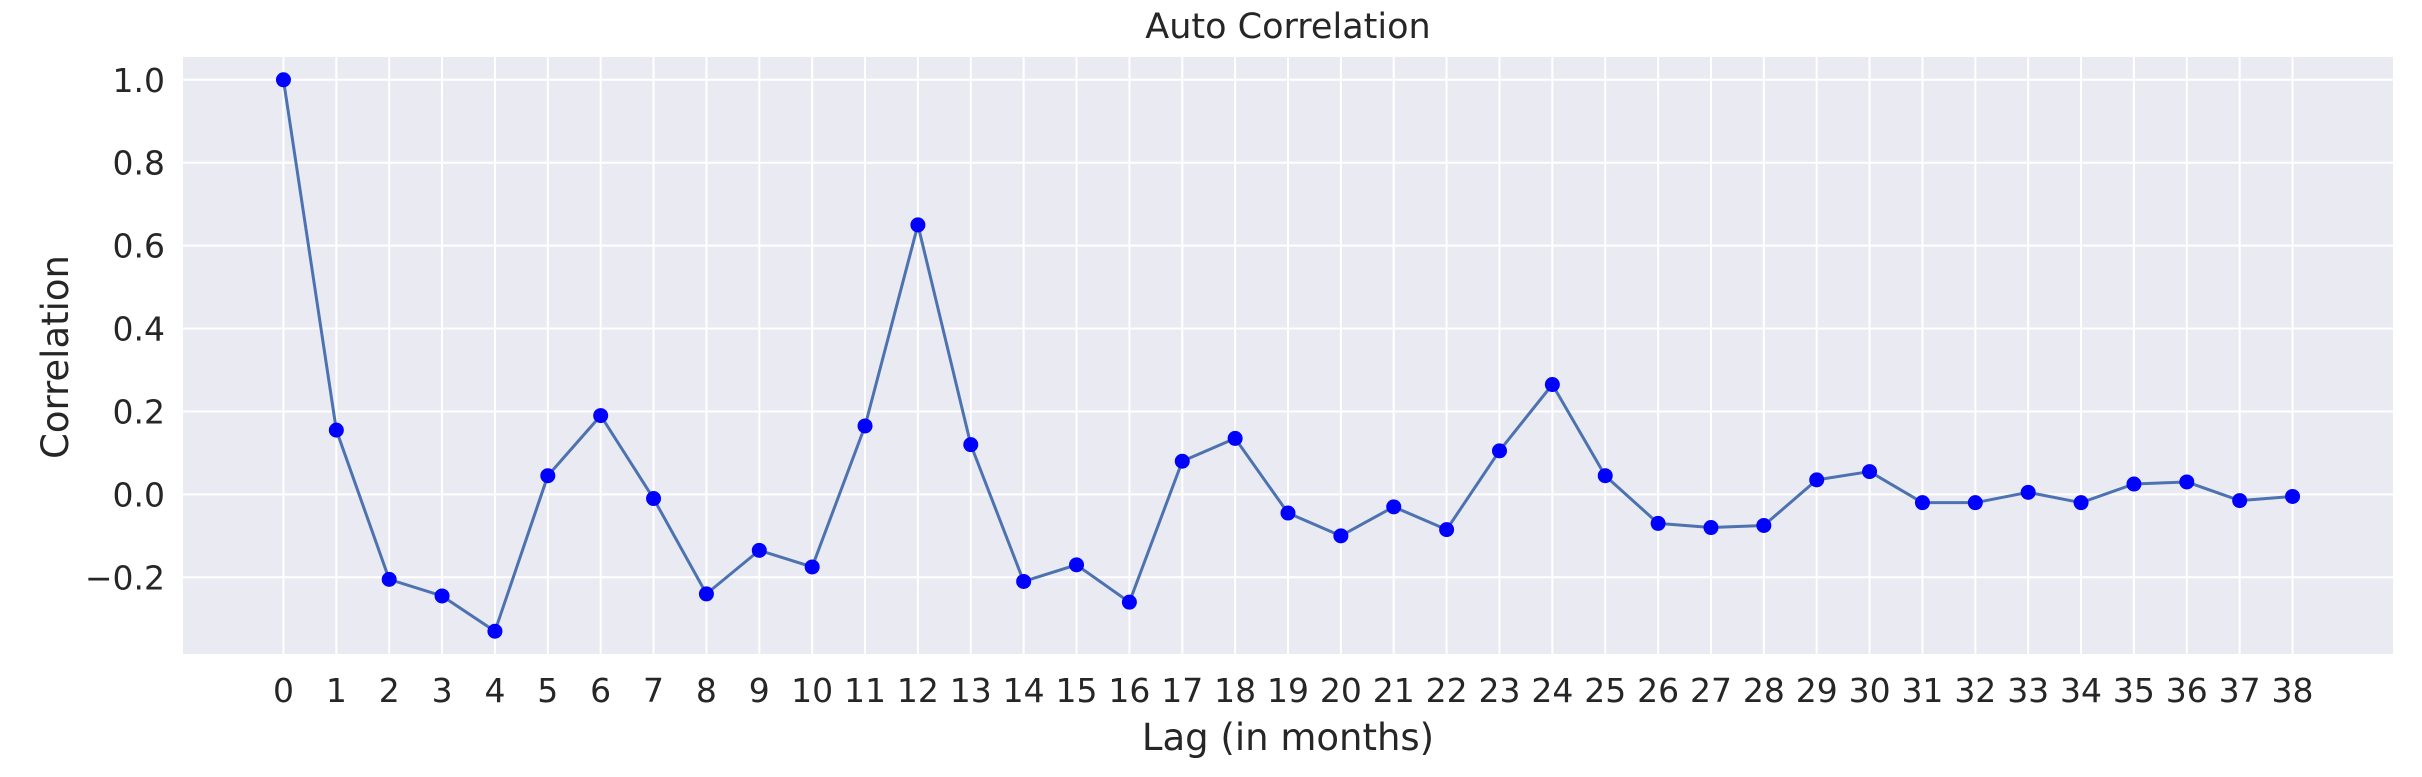 This screenshot has height=777, width=2422. I want to click on y-tick-label: −0.2, so click(125, 577).